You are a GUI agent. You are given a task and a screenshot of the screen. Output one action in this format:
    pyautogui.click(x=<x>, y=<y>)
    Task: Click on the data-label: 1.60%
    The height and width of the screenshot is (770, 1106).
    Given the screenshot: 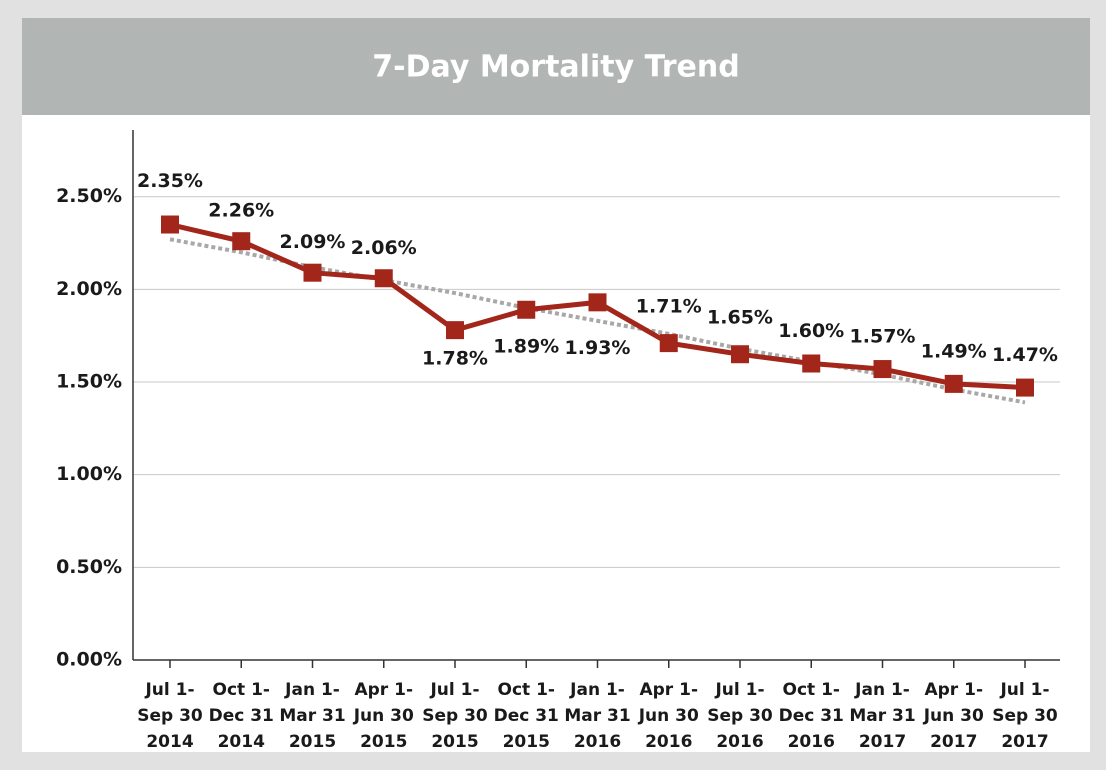 What is the action you would take?
    pyautogui.click(x=811, y=331)
    